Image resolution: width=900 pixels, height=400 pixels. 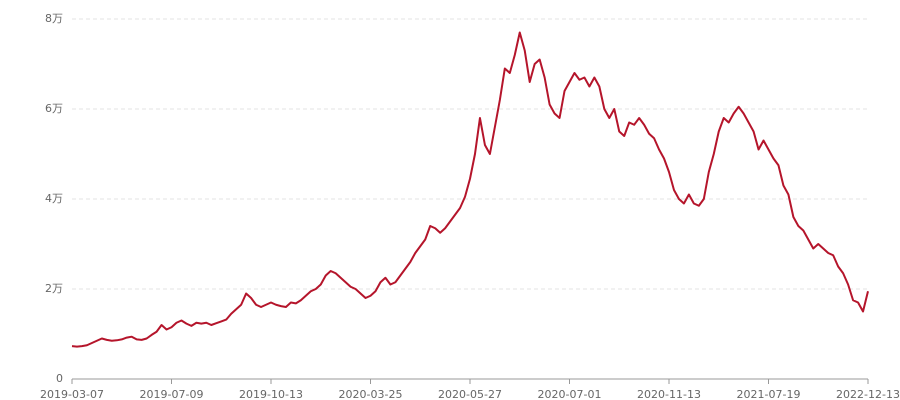 I want to click on y-tick-label: 0, so click(x=59, y=378).